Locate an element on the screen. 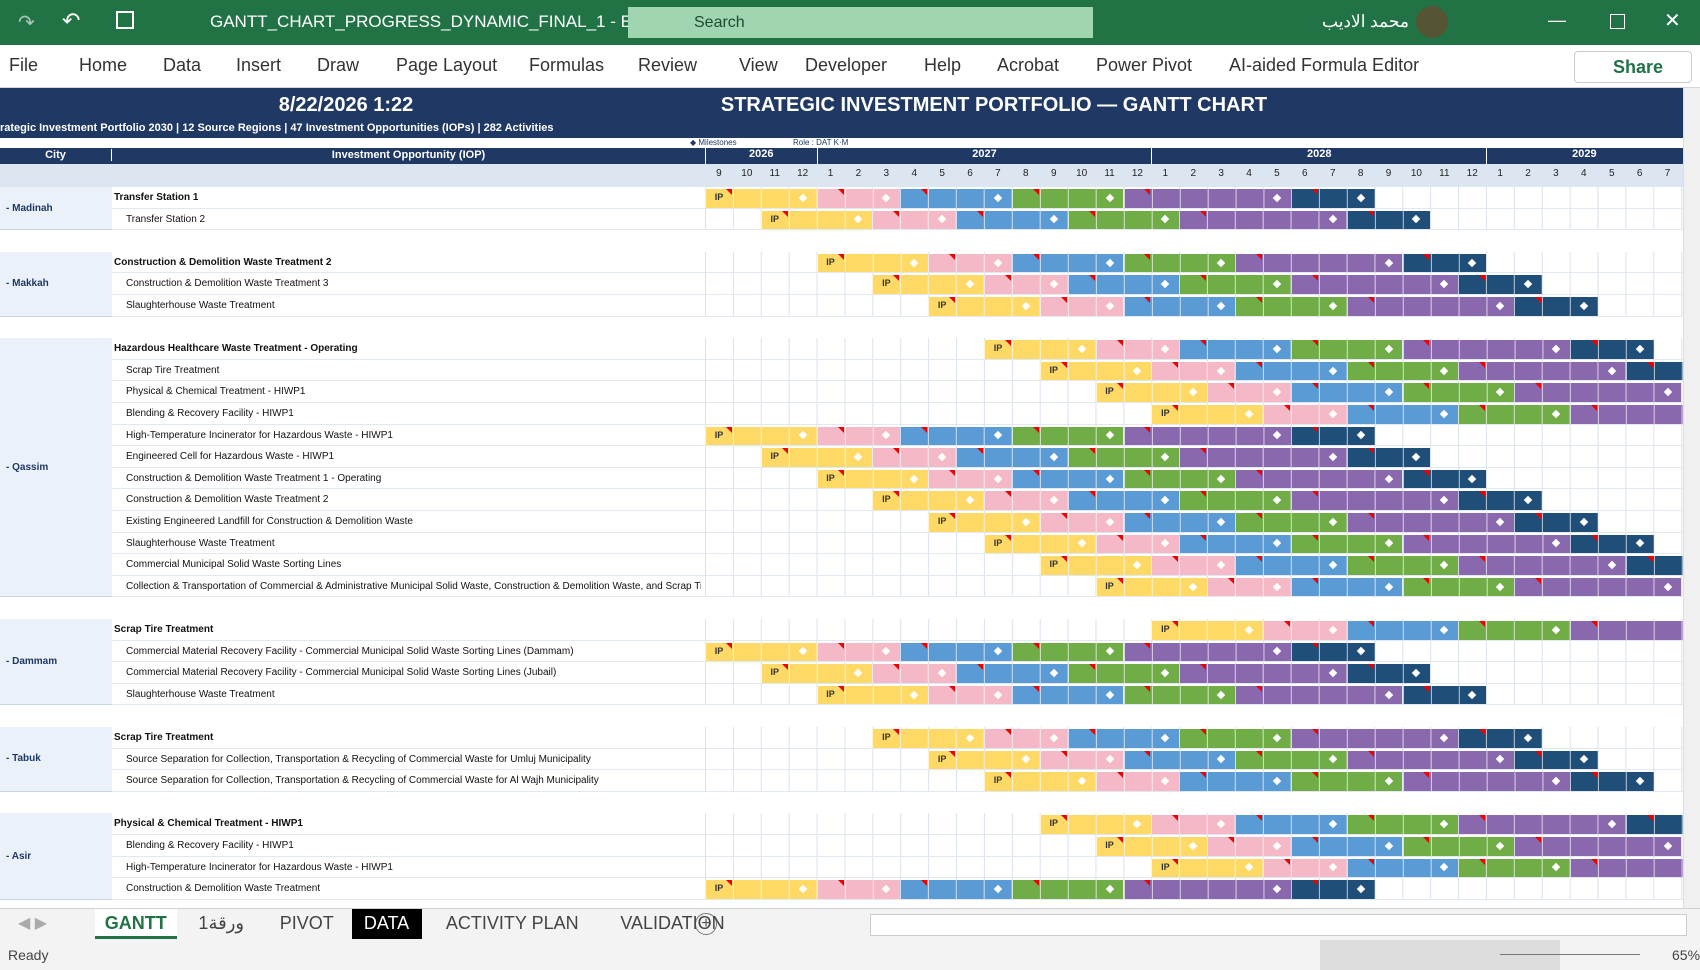 Image resolution: width=1700 pixels, height=970 pixels. city-cell is located at coordinates (56, 759).